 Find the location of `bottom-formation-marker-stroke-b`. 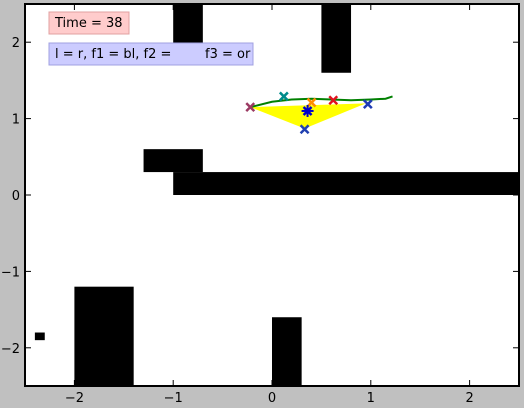

bottom-formation-marker-stroke-b is located at coordinates (304, 129).